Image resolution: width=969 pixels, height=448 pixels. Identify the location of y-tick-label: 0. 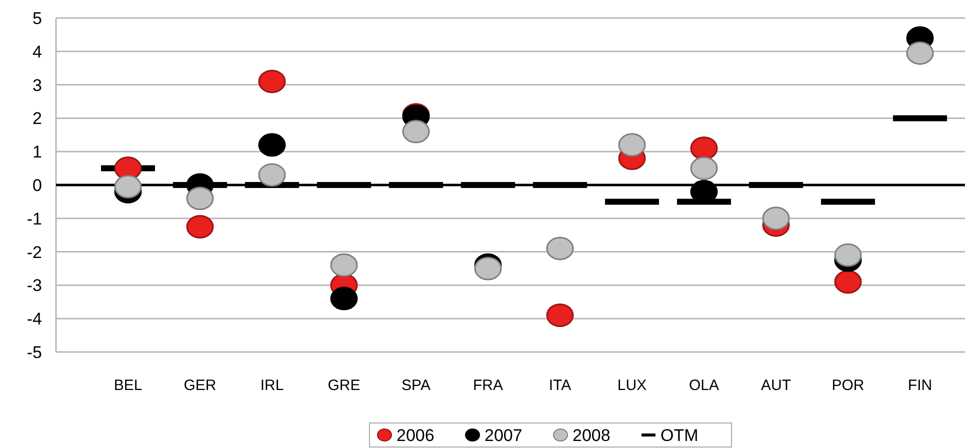
(37, 185).